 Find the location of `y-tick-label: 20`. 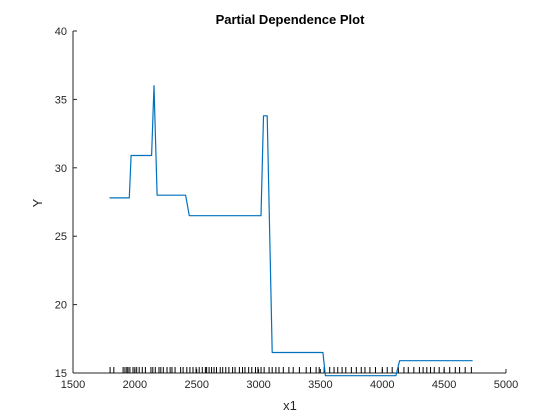

y-tick-label: 20 is located at coordinates (61, 306).